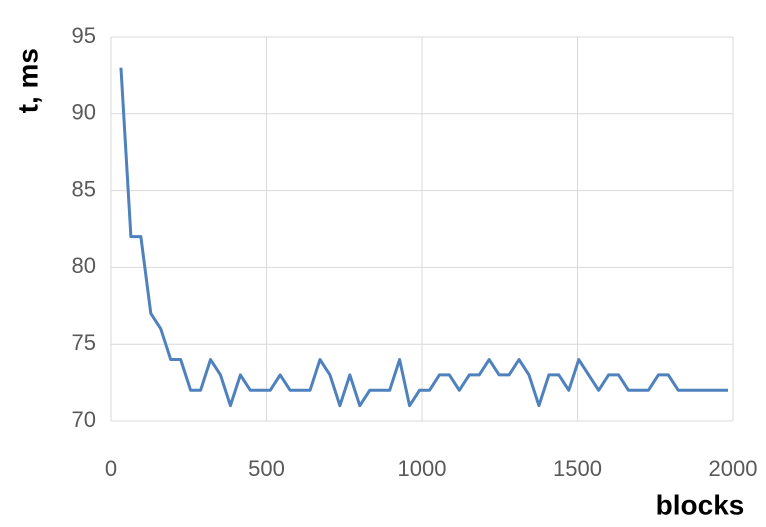 Image resolution: width=766 pixels, height=527 pixels. I want to click on x-tick-label: 2000, so click(733, 468).